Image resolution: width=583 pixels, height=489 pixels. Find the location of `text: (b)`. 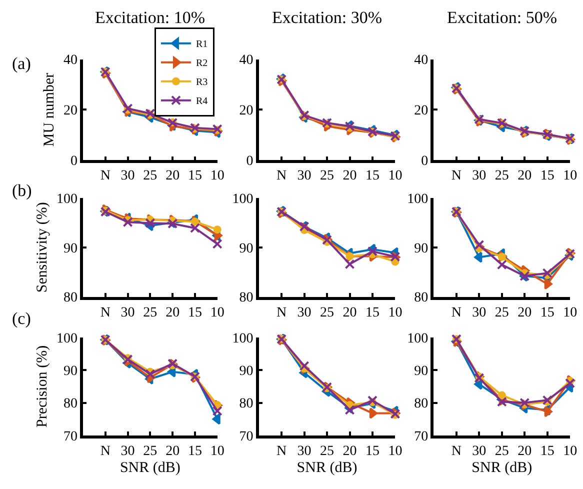

text: (b) is located at coordinates (22, 190).